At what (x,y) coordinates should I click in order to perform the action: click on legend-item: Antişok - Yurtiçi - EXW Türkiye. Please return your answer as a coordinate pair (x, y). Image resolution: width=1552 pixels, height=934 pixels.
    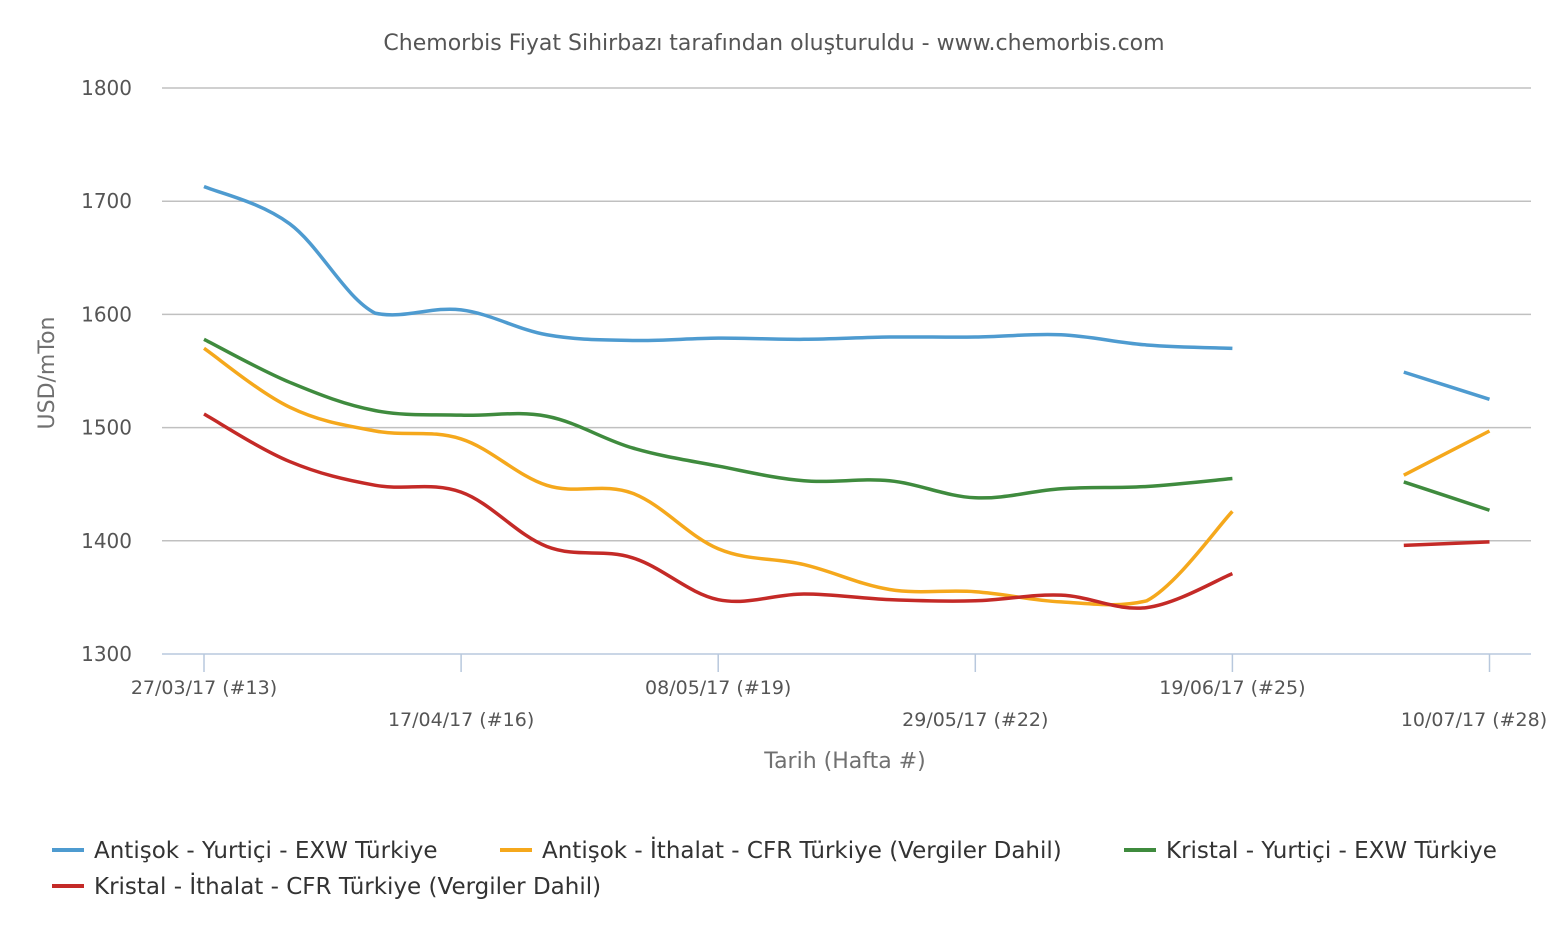
    Looking at the image, I should click on (245, 851).